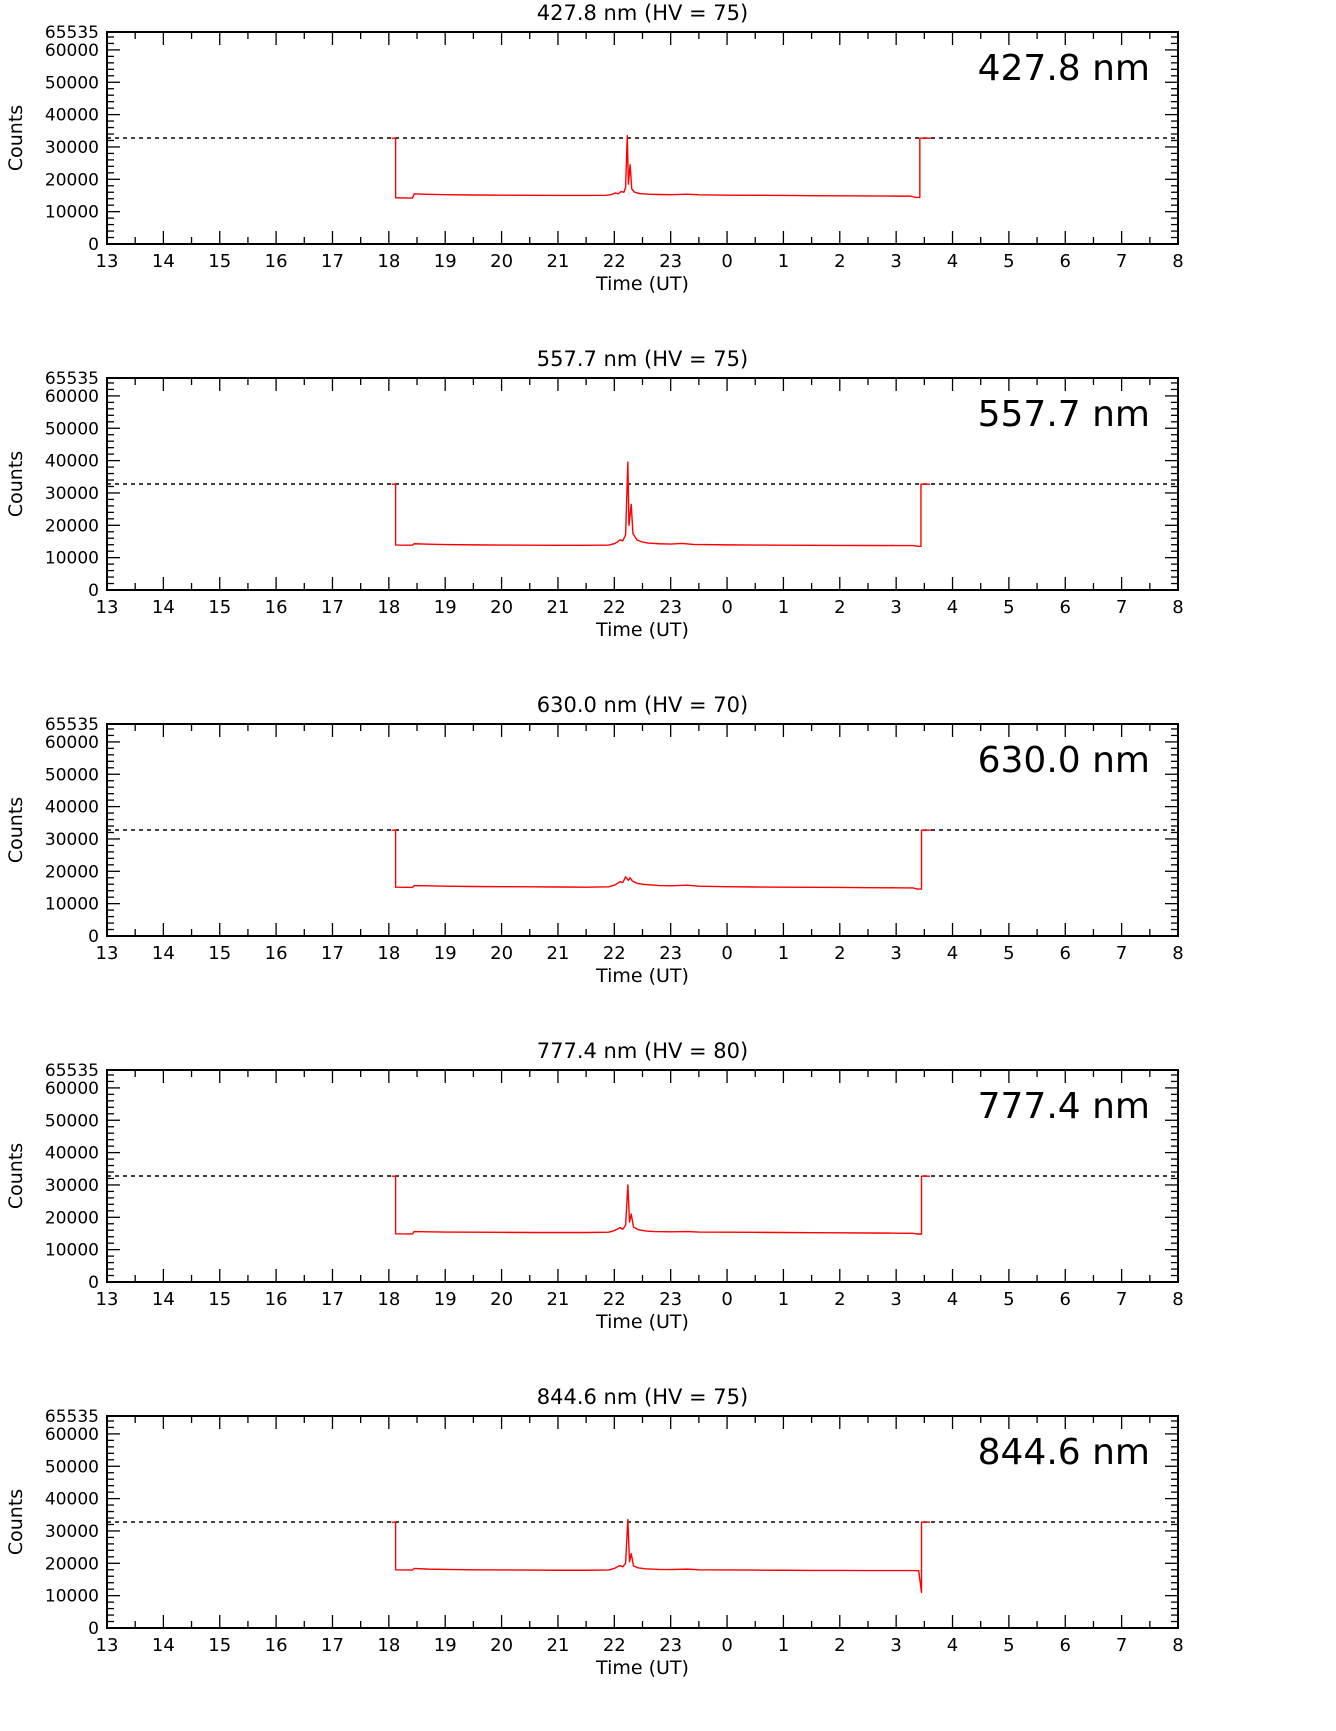 The width and height of the screenshot is (1336, 1731). What do you see at coordinates (1121, 953) in the screenshot?
I see `x-tick-label: 7` at bounding box center [1121, 953].